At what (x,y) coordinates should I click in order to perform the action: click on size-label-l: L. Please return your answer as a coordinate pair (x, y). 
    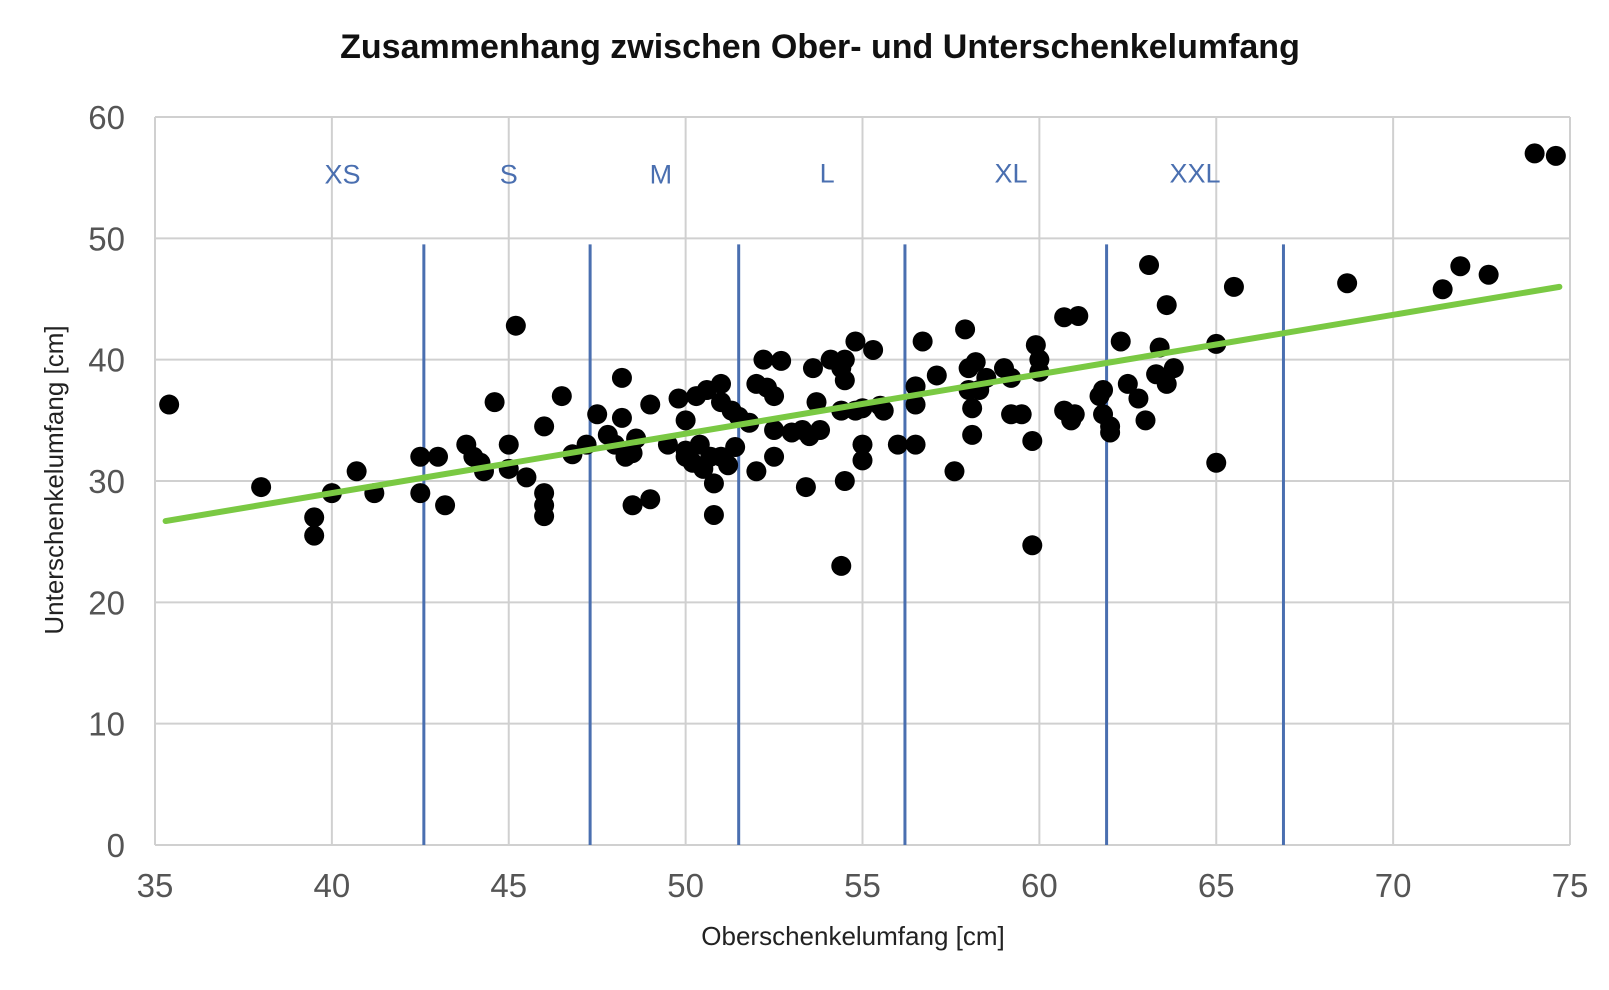
    Looking at the image, I should click on (827, 174).